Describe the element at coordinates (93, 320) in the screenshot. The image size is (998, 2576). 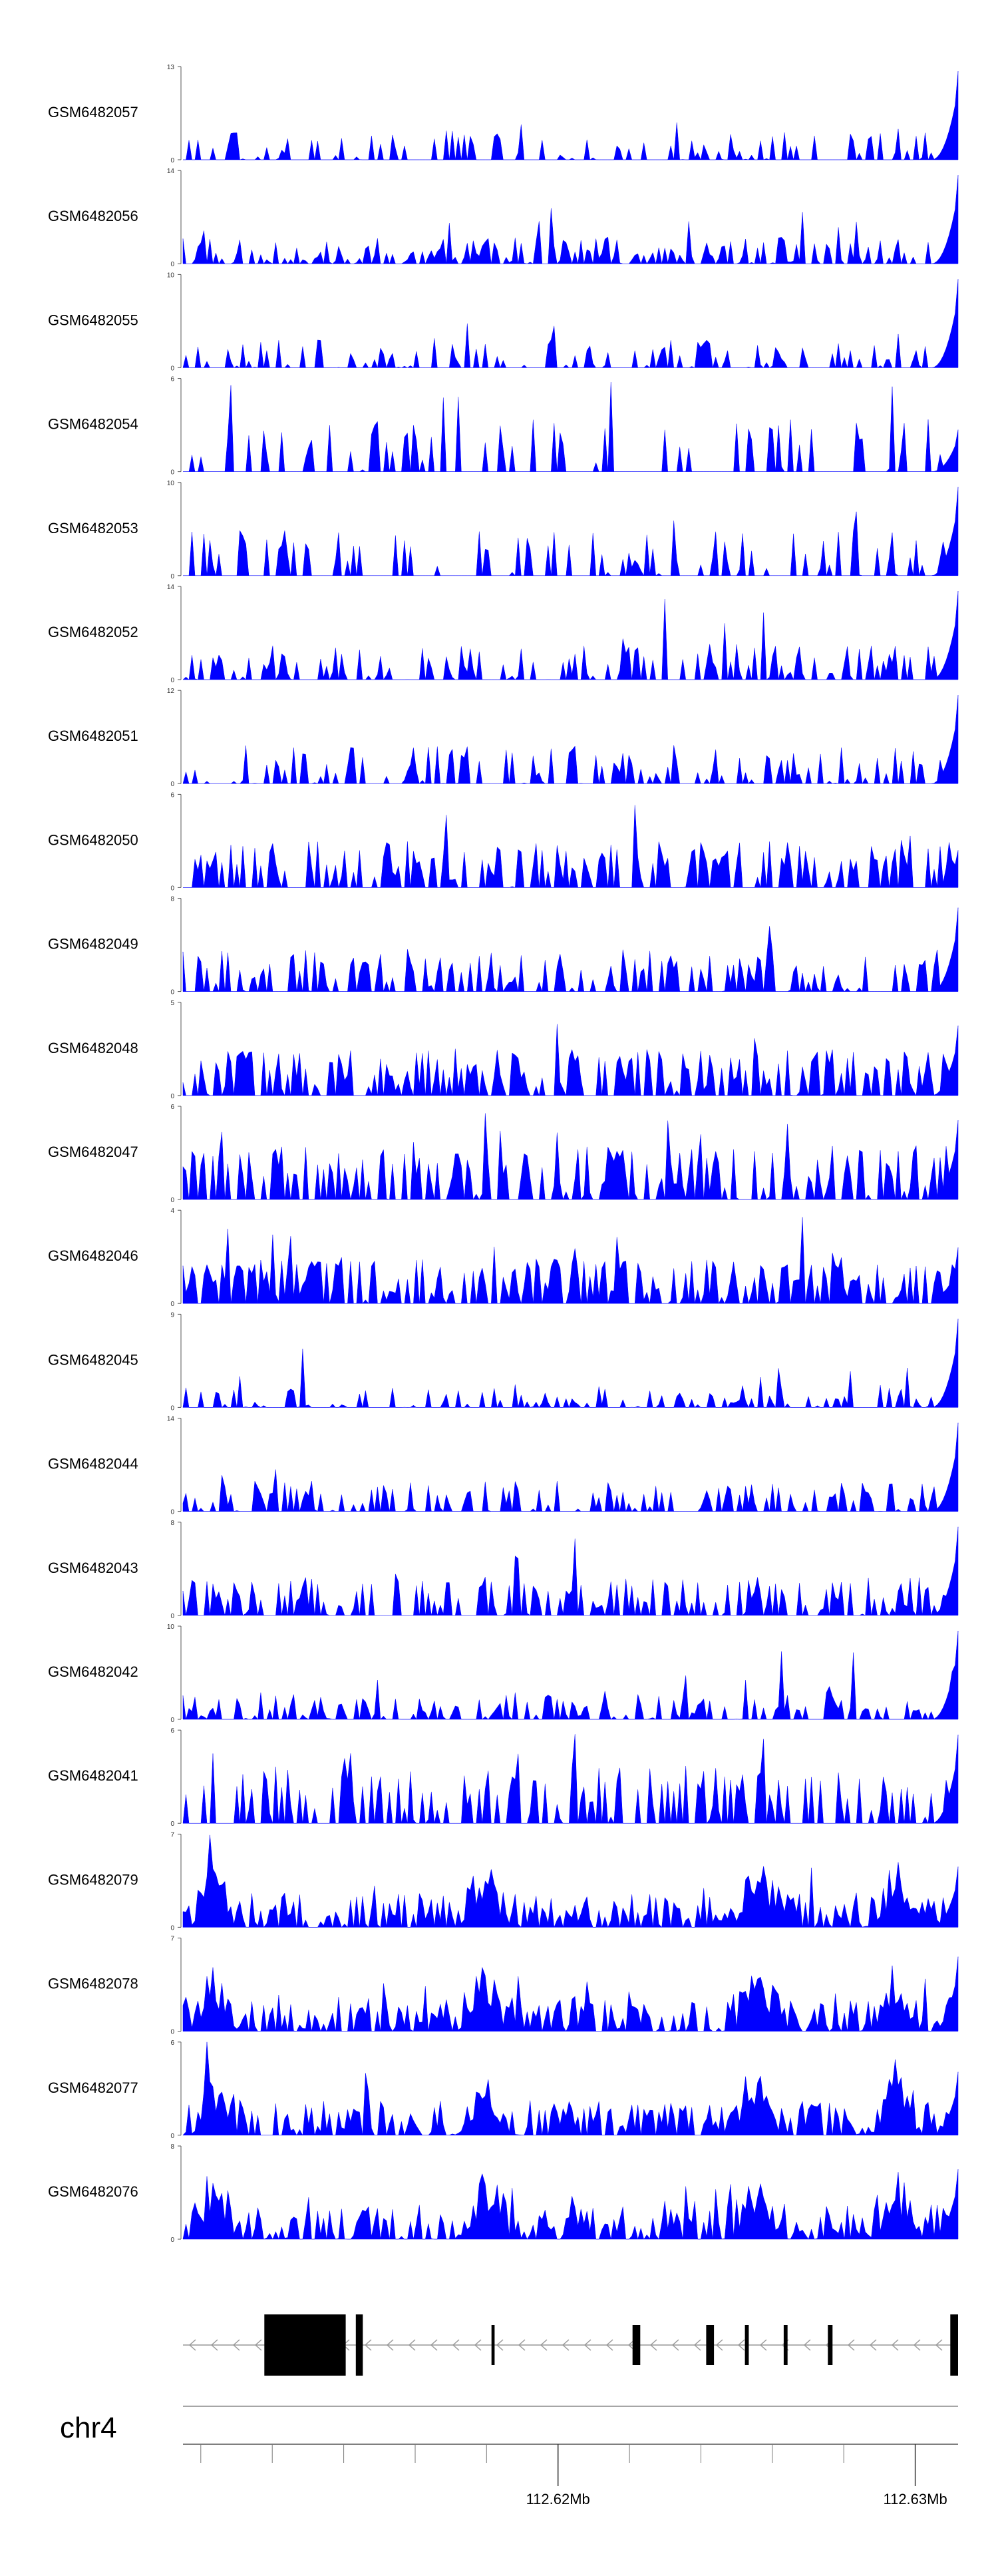
I see `track-label: GSM6482055` at that location.